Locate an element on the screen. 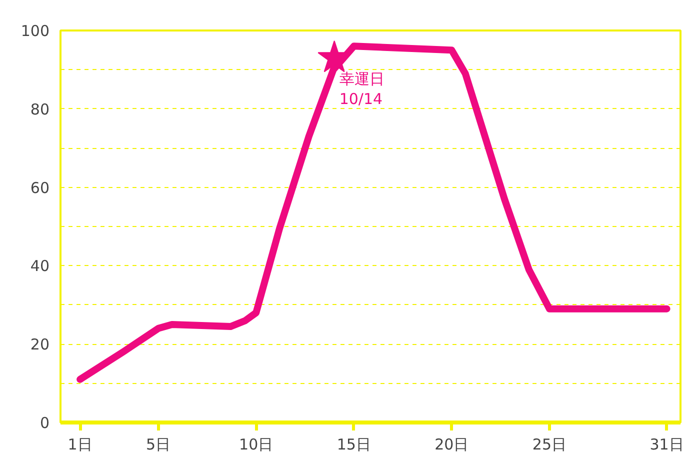  x-tick-label: 5日 is located at coordinates (158, 445).